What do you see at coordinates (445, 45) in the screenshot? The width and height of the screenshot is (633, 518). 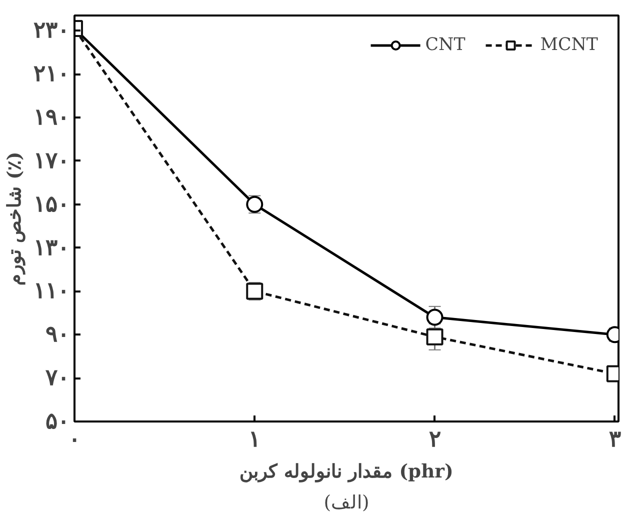 I see `legend-label: CNT` at bounding box center [445, 45].